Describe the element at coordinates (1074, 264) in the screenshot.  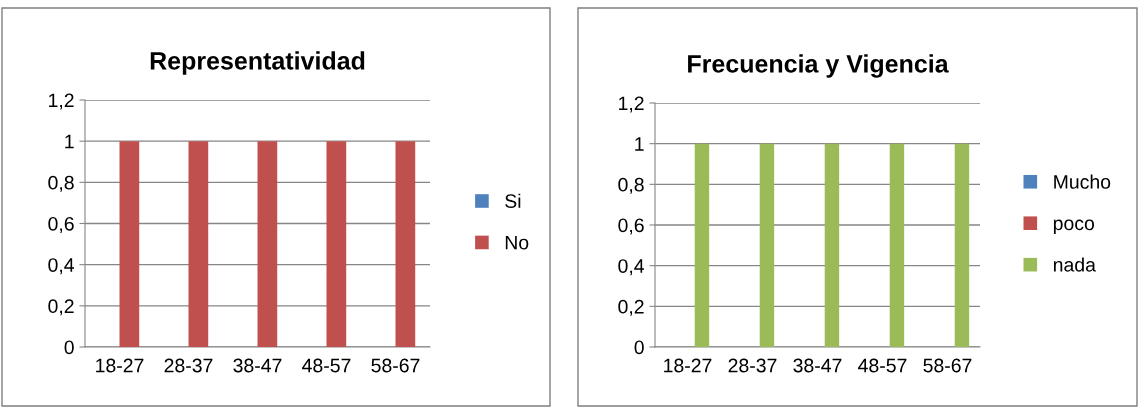
I see `legend-label: nada` at that location.